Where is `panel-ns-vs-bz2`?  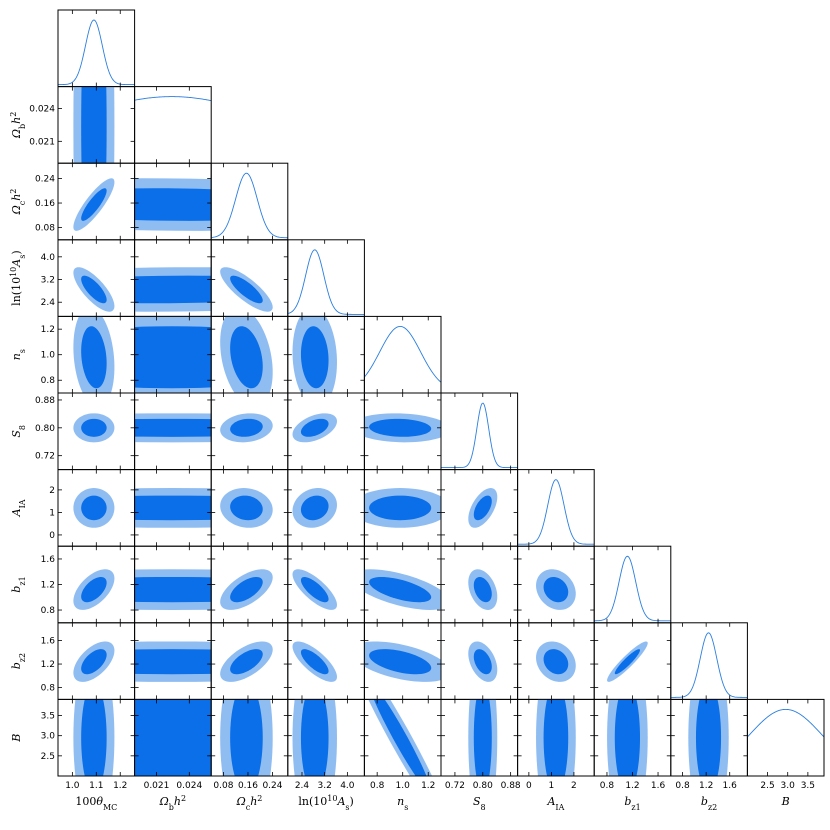
panel-ns-vs-bz2 is located at coordinates (402, 661).